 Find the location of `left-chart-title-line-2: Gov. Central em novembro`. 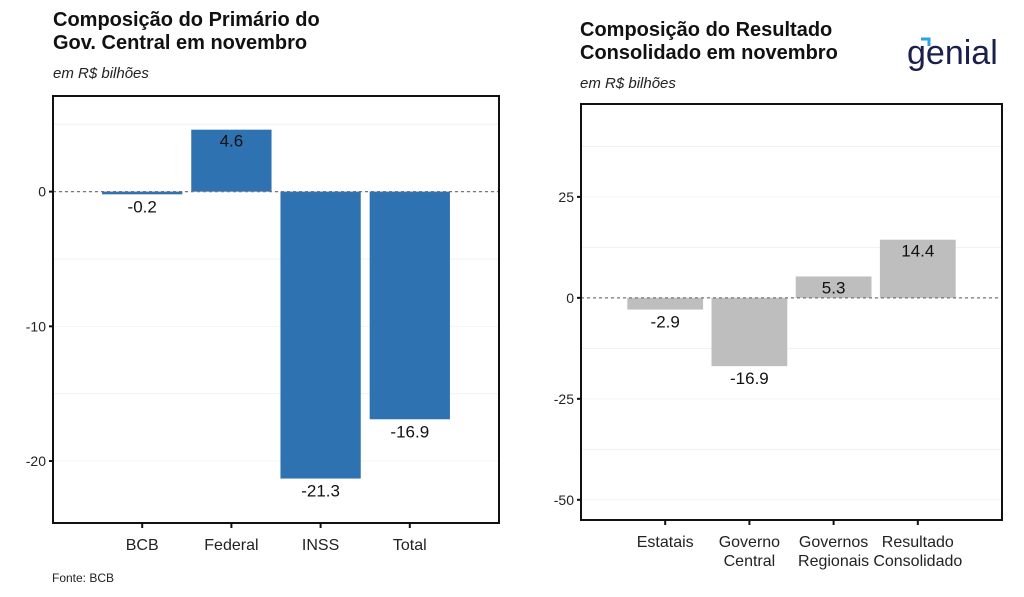

left-chart-title-line-2: Gov. Central em novembro is located at coordinates (180, 43).